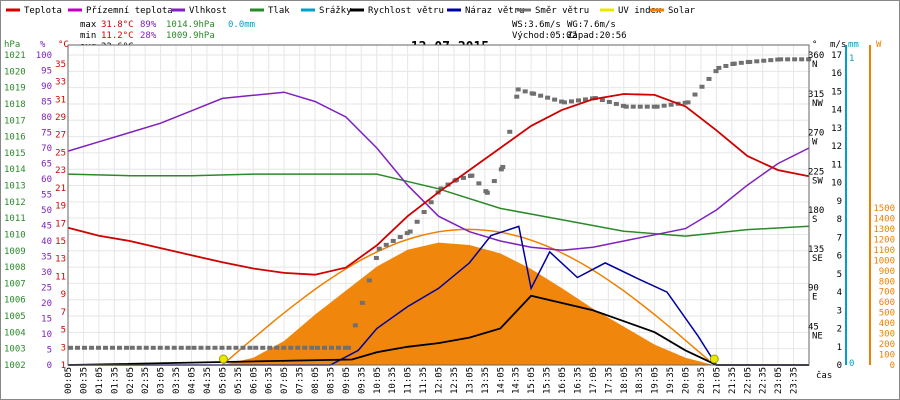 The width and height of the screenshot is (900, 400). Describe the element at coordinates (455, 380) in the screenshot. I see `tick-x: 12:35` at that location.